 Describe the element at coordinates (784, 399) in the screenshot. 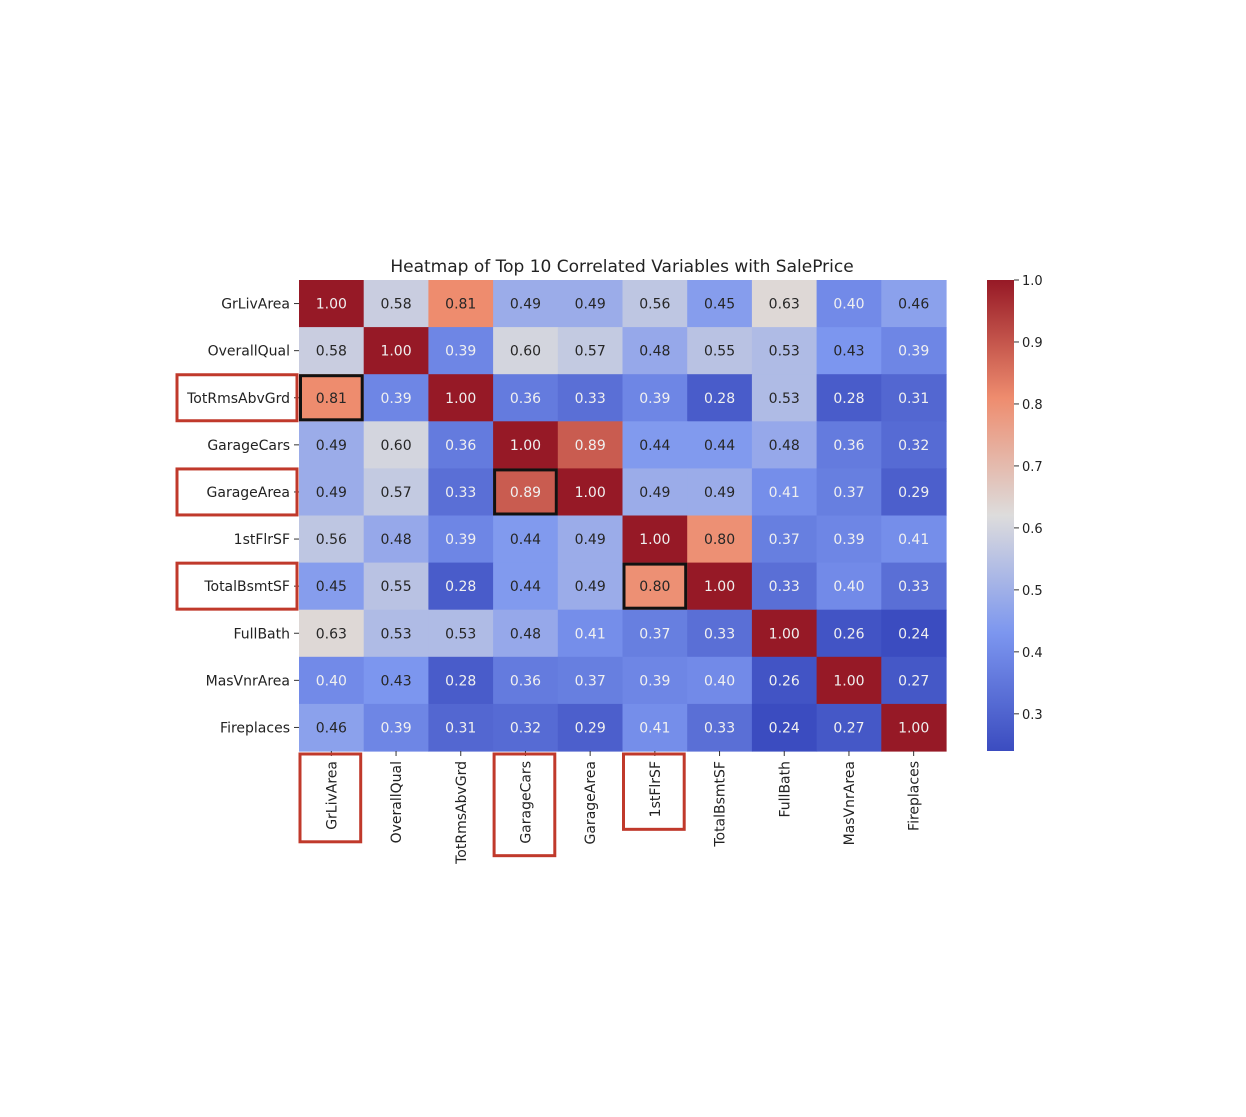

I see `cell-value-label: 0.53` at that location.